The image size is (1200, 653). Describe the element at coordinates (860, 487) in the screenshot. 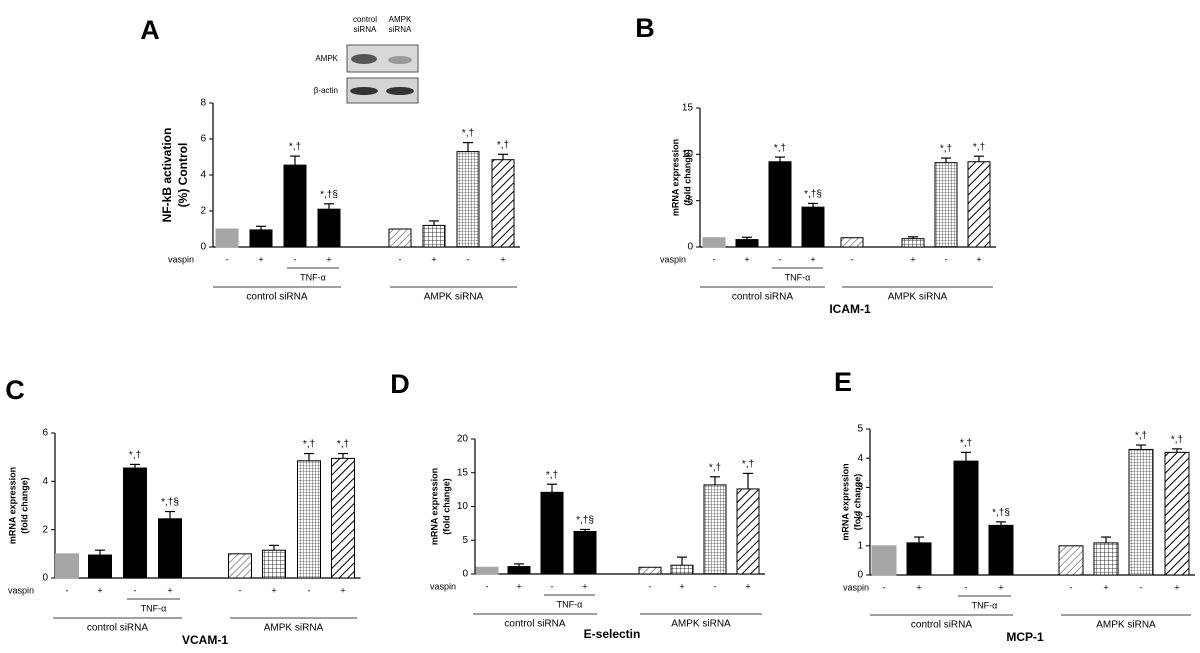

I see `y-tick-label: 3` at that location.